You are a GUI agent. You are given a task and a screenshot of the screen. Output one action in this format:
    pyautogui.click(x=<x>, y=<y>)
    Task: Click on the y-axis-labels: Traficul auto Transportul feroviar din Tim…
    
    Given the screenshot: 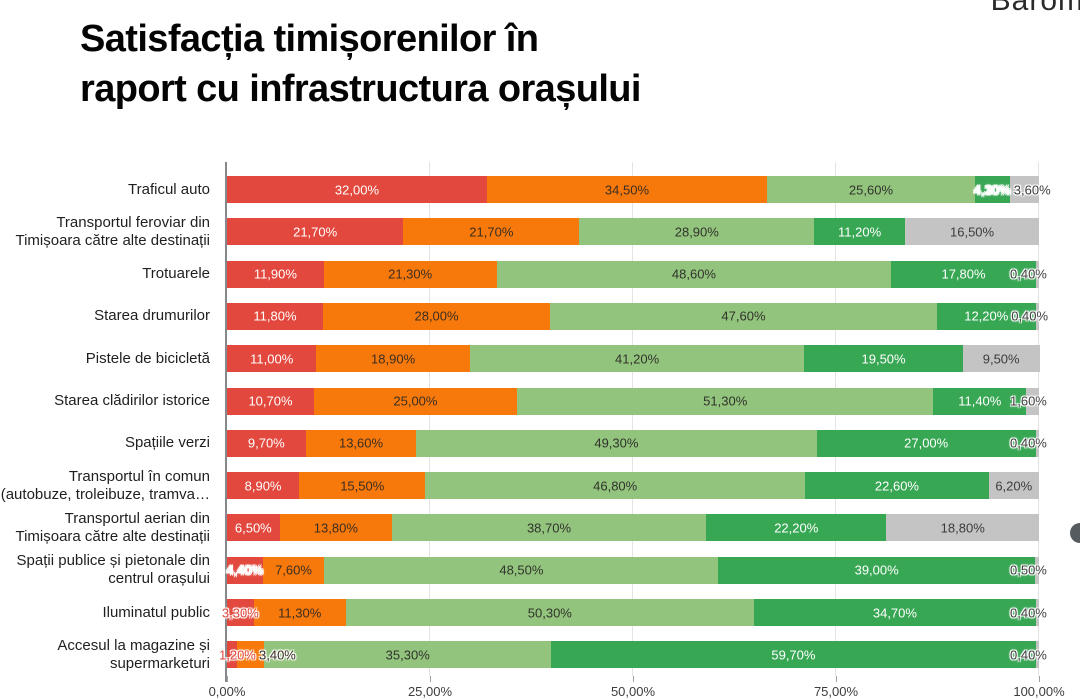 What is the action you would take?
    pyautogui.click(x=109, y=419)
    